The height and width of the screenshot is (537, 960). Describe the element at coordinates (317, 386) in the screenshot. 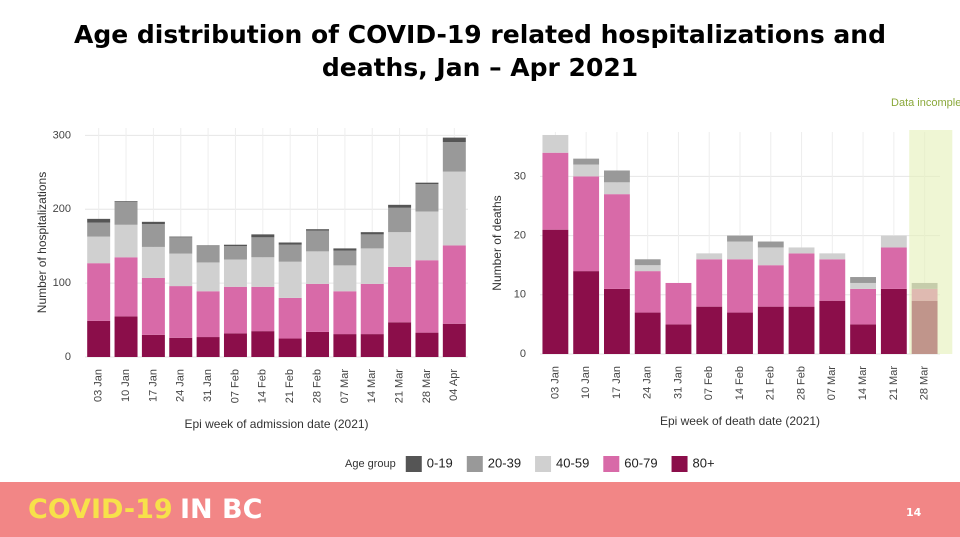

I see `x-tick-label: 28 Feb` at that location.